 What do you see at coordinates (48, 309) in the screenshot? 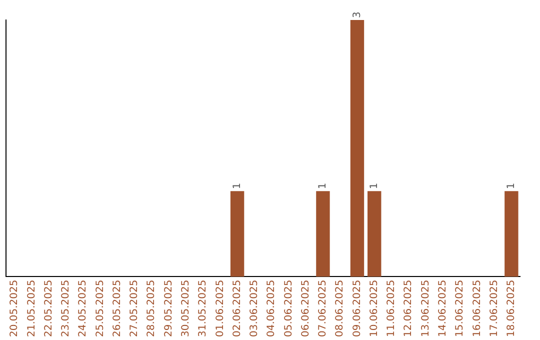
I see `x-tick-label: 22.05.2025` at bounding box center [48, 309].